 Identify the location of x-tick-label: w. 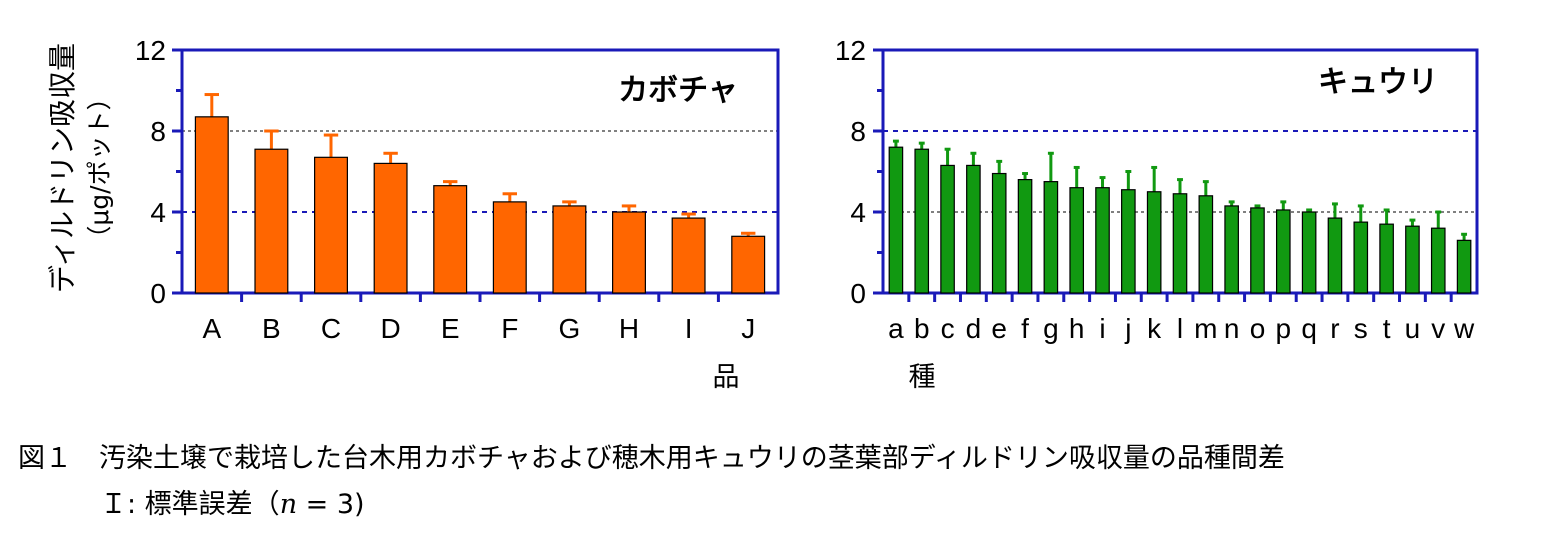
(1464, 328).